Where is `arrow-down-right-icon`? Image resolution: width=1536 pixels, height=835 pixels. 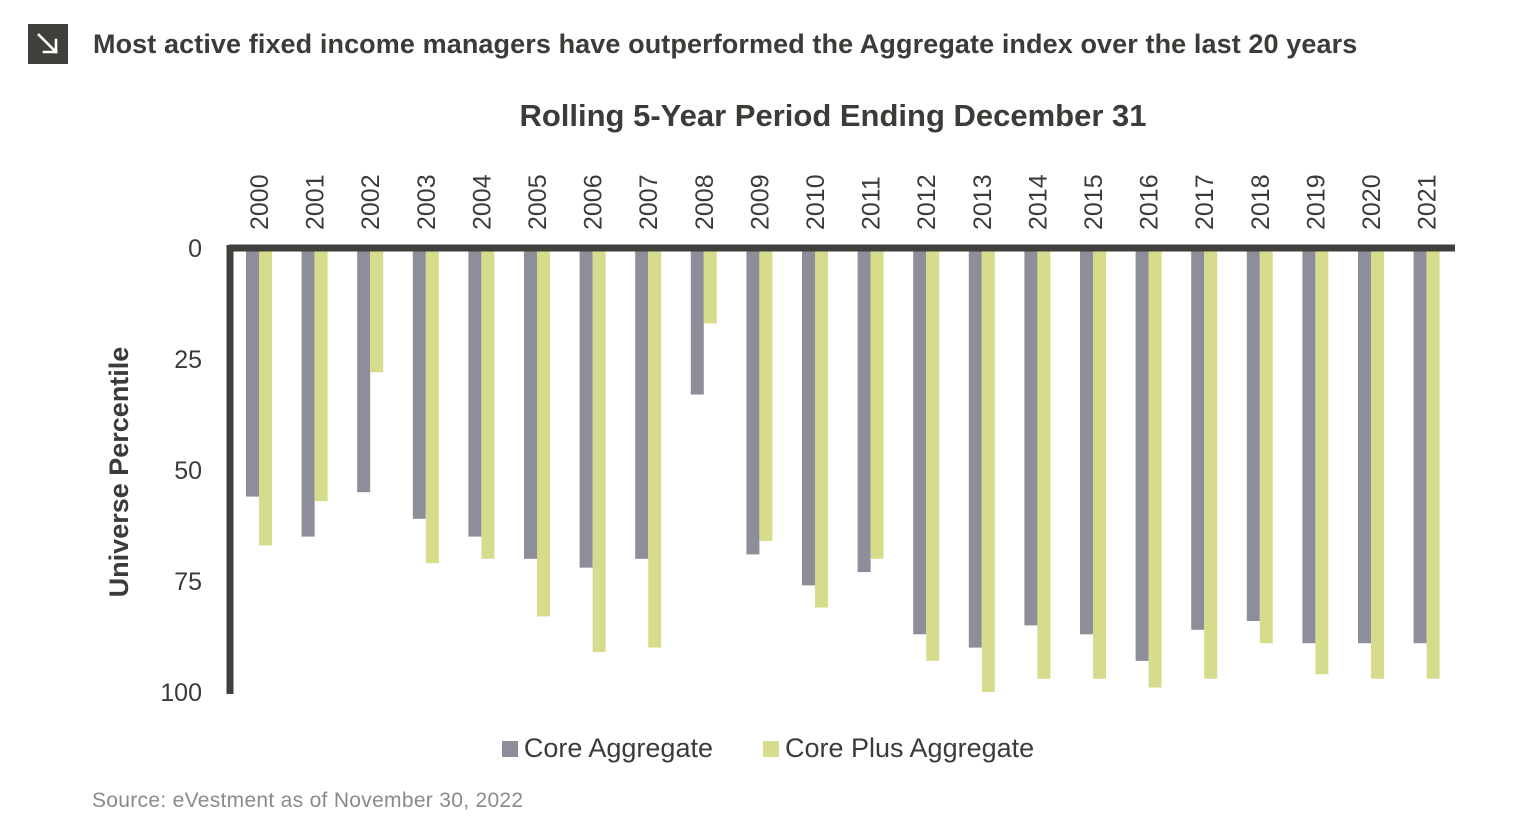 arrow-down-right-icon is located at coordinates (48, 44).